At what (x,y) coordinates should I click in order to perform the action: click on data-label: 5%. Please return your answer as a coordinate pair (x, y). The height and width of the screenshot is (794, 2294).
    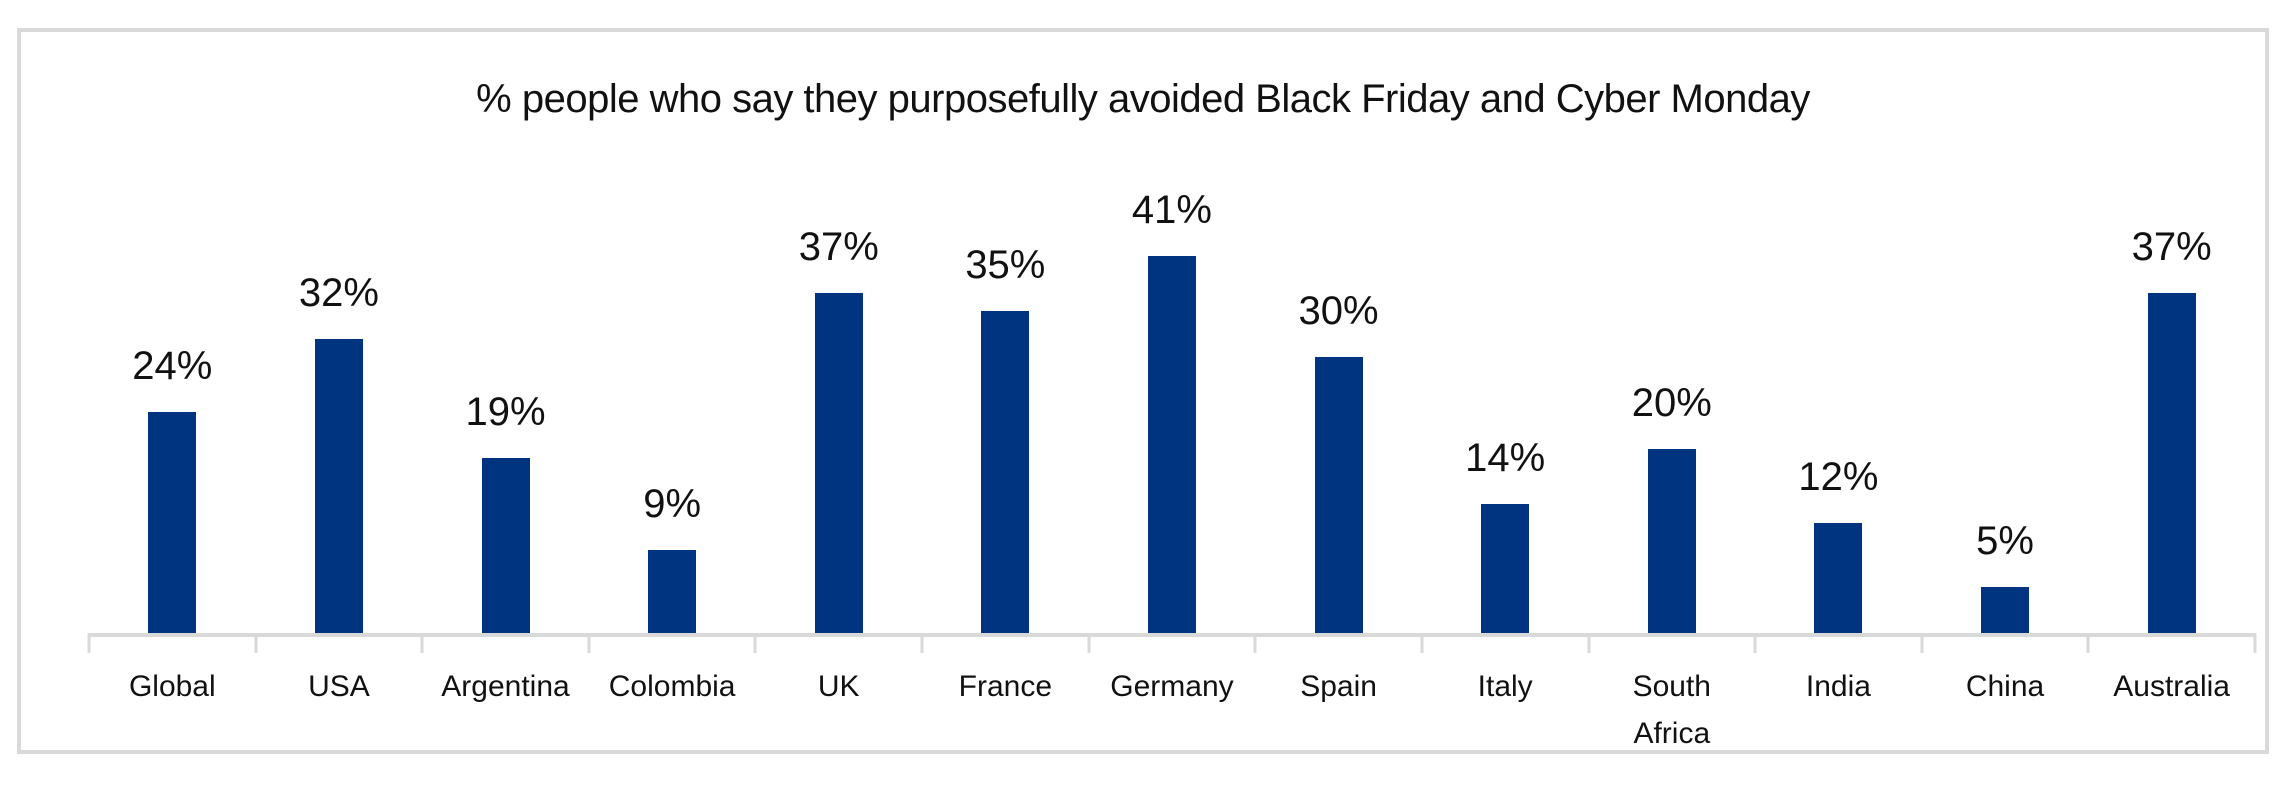
    Looking at the image, I should click on (2005, 541).